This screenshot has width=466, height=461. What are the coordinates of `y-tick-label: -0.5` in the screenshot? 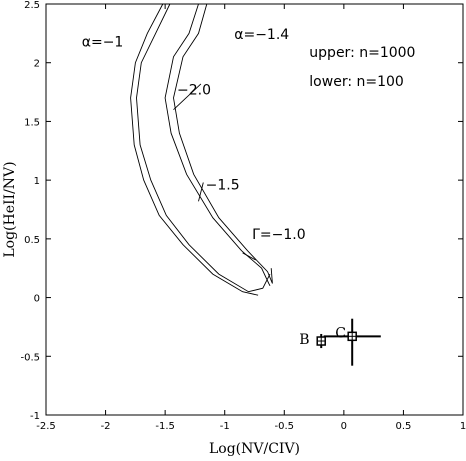 It's located at (30, 357).